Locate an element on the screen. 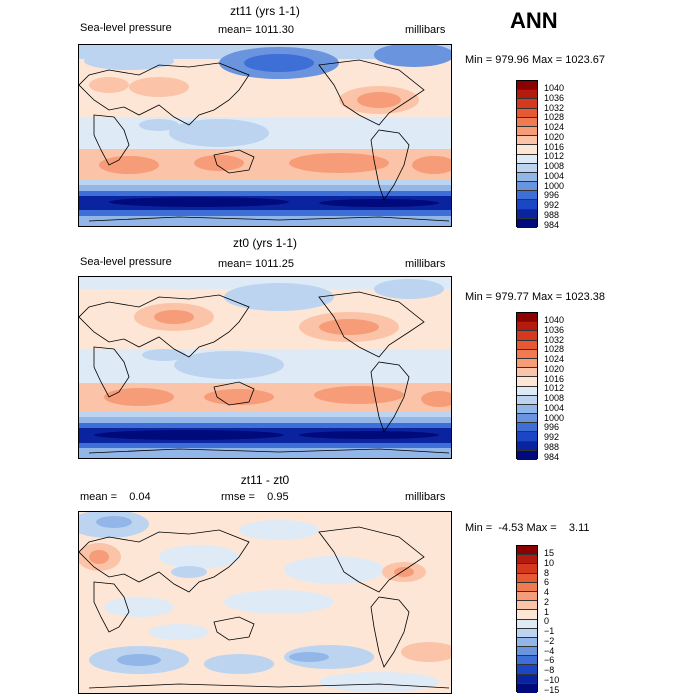 This screenshot has width=700, height=700. colorbar-label: 4 is located at coordinates (547, 592).